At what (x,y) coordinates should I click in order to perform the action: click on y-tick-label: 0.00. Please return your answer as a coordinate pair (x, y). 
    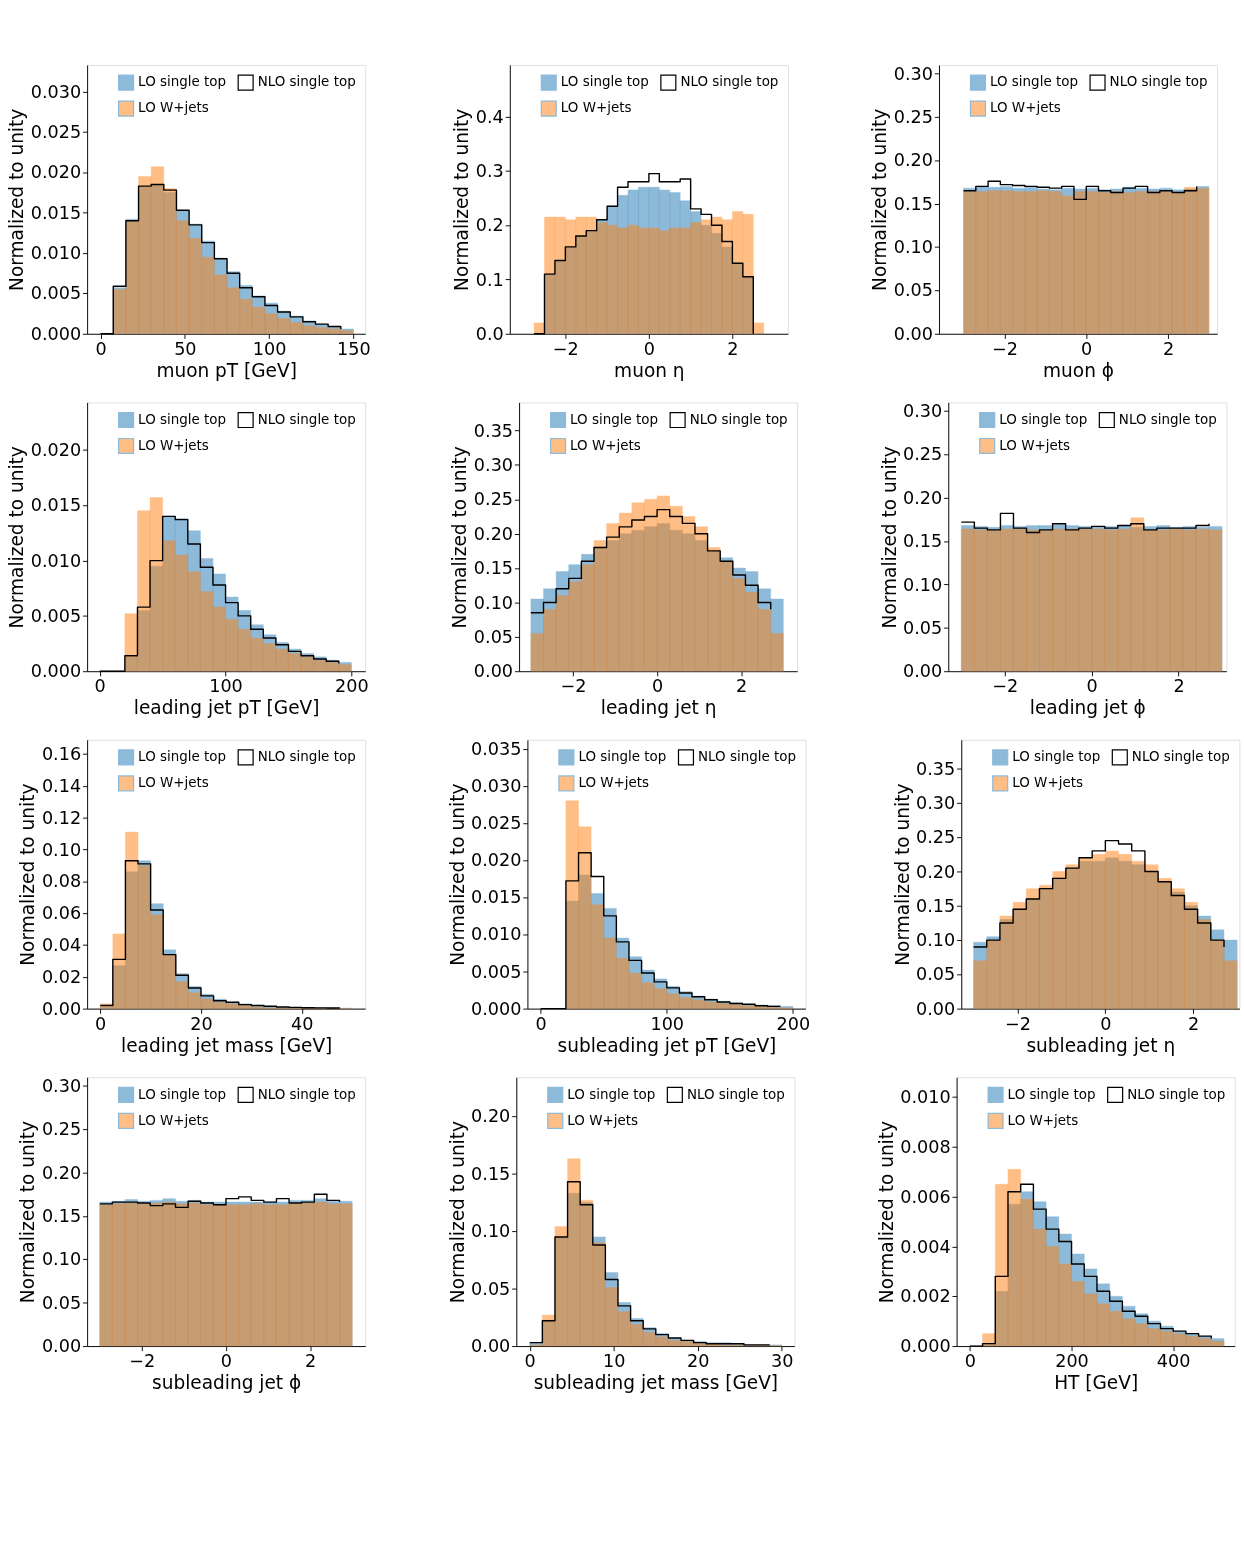
    Looking at the image, I should click on (913, 333).